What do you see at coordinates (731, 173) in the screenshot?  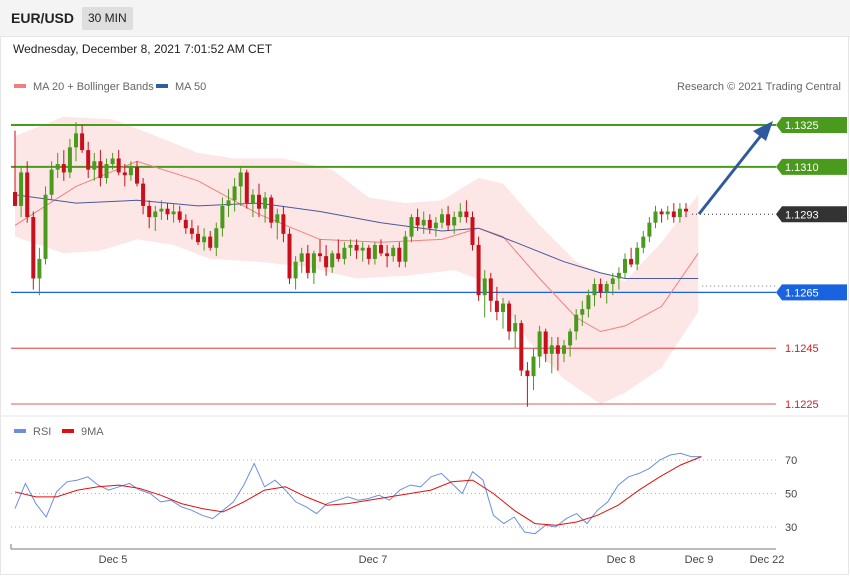 I see `trend-arrow-shaft` at bounding box center [731, 173].